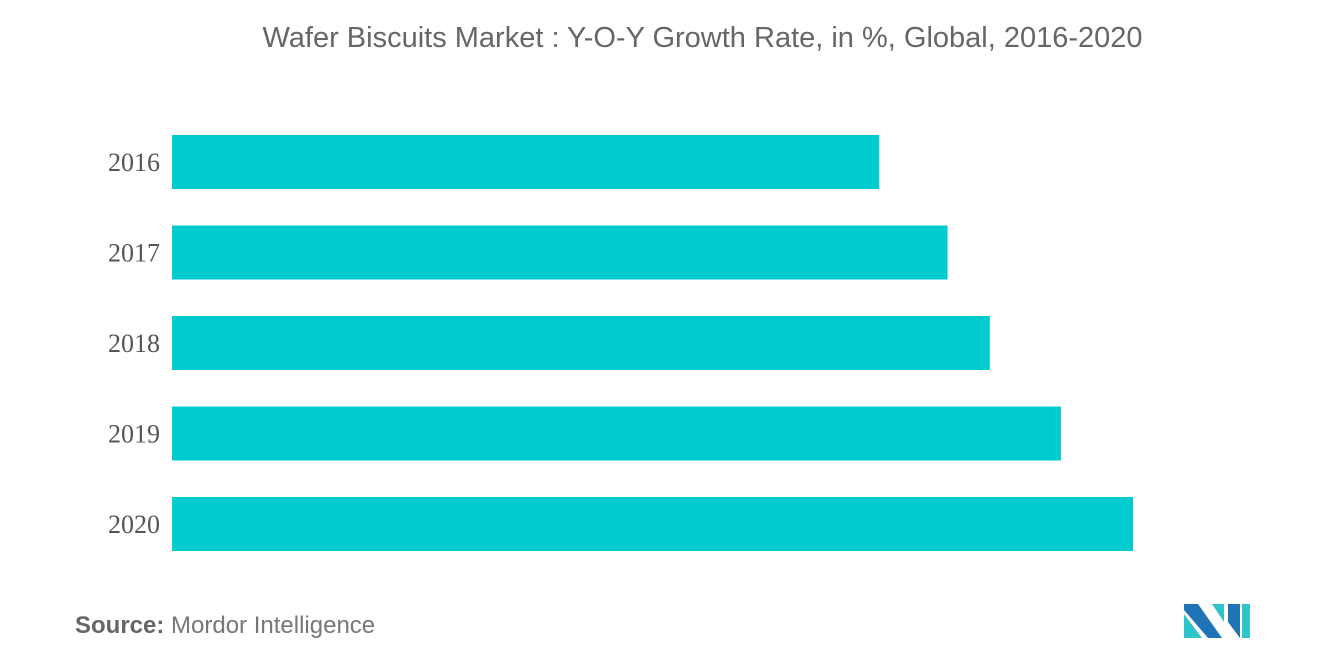 The height and width of the screenshot is (665, 1320). What do you see at coordinates (134, 524) in the screenshot?
I see `category-label: 2020` at bounding box center [134, 524].